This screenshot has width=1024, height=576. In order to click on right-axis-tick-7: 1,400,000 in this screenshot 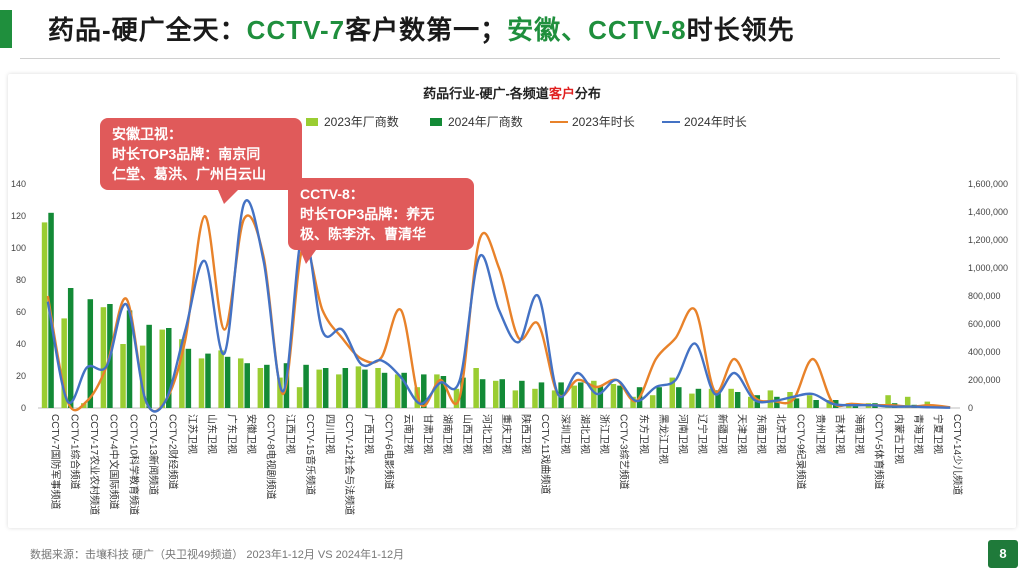, I will do `click(988, 212)`.